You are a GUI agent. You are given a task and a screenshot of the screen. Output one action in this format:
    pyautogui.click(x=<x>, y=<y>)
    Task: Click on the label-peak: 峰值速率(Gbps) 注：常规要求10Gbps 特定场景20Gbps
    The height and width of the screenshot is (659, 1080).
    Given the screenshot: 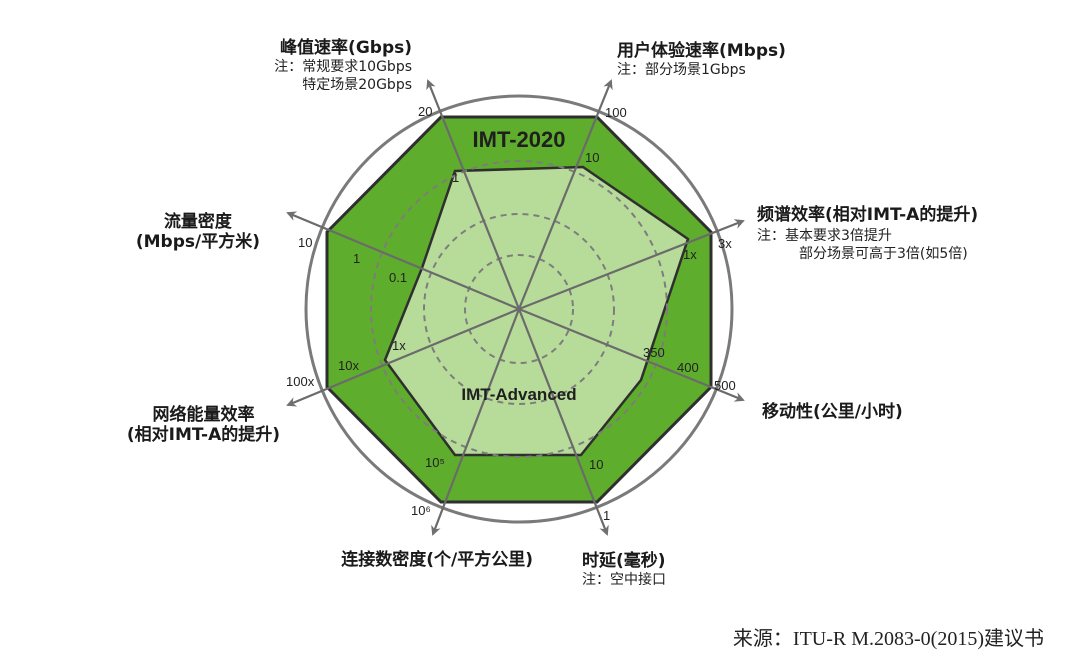 What is the action you would take?
    pyautogui.click(x=343, y=66)
    